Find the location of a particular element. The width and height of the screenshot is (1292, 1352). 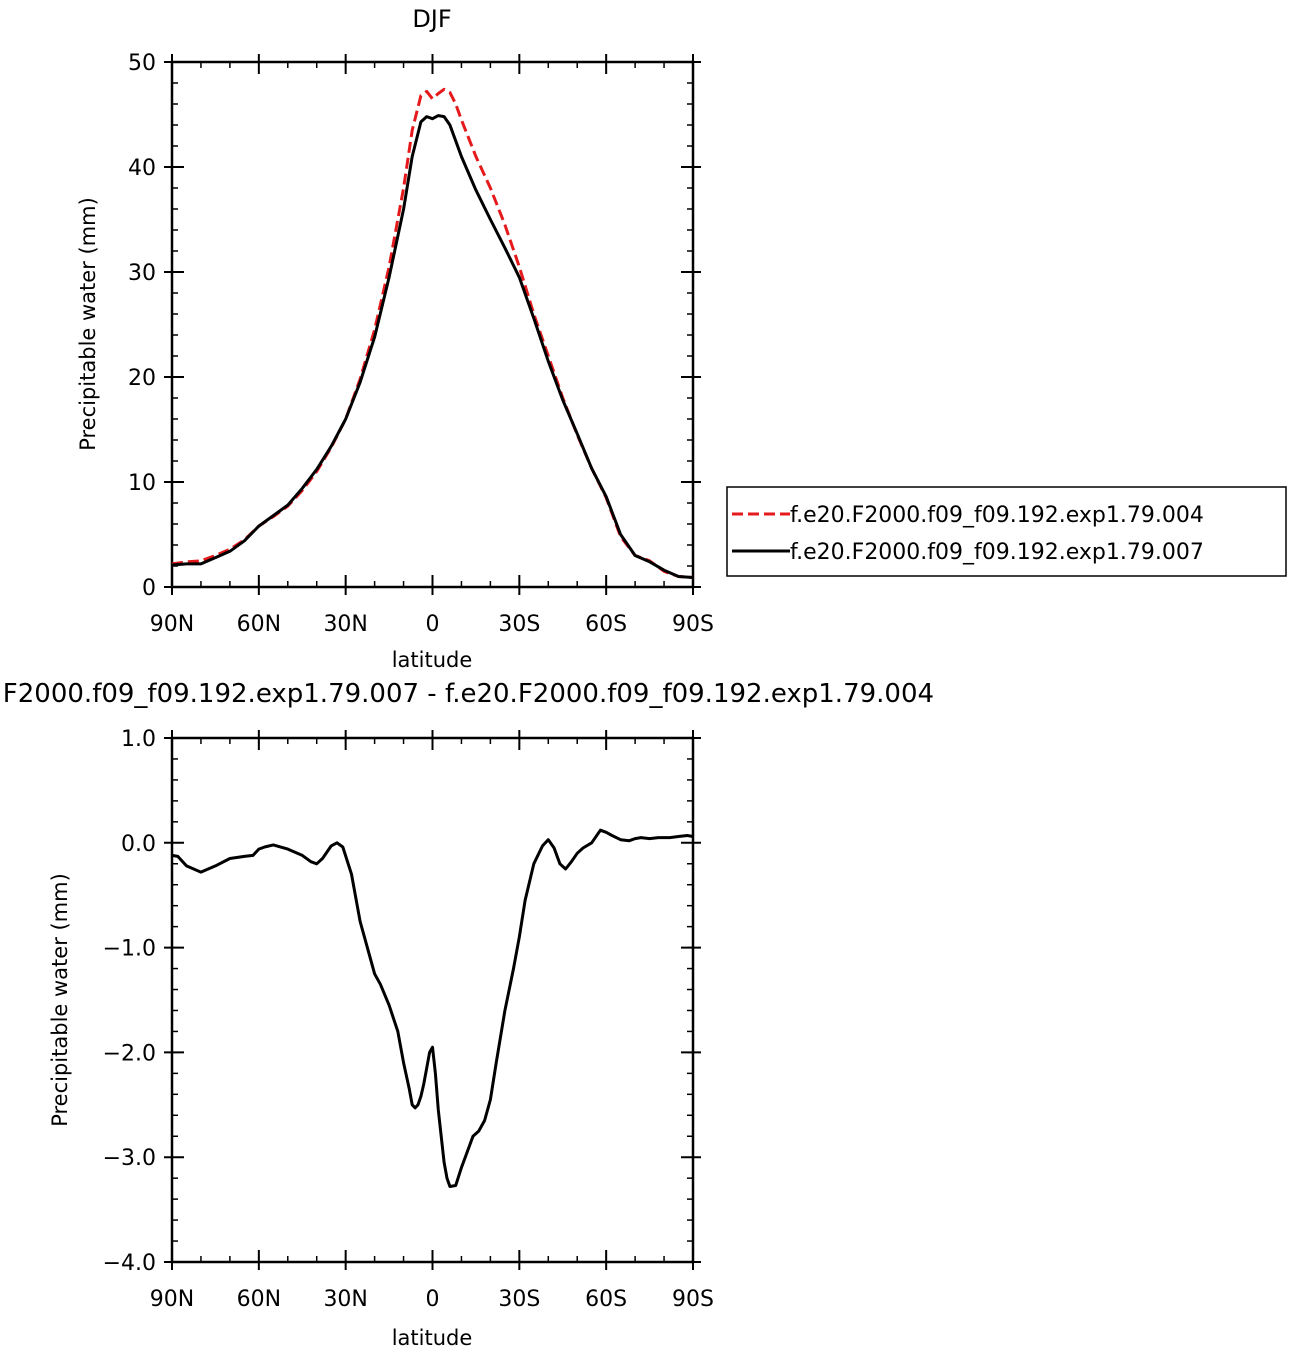

y-tick-label: 1.0 is located at coordinates (138, 739).